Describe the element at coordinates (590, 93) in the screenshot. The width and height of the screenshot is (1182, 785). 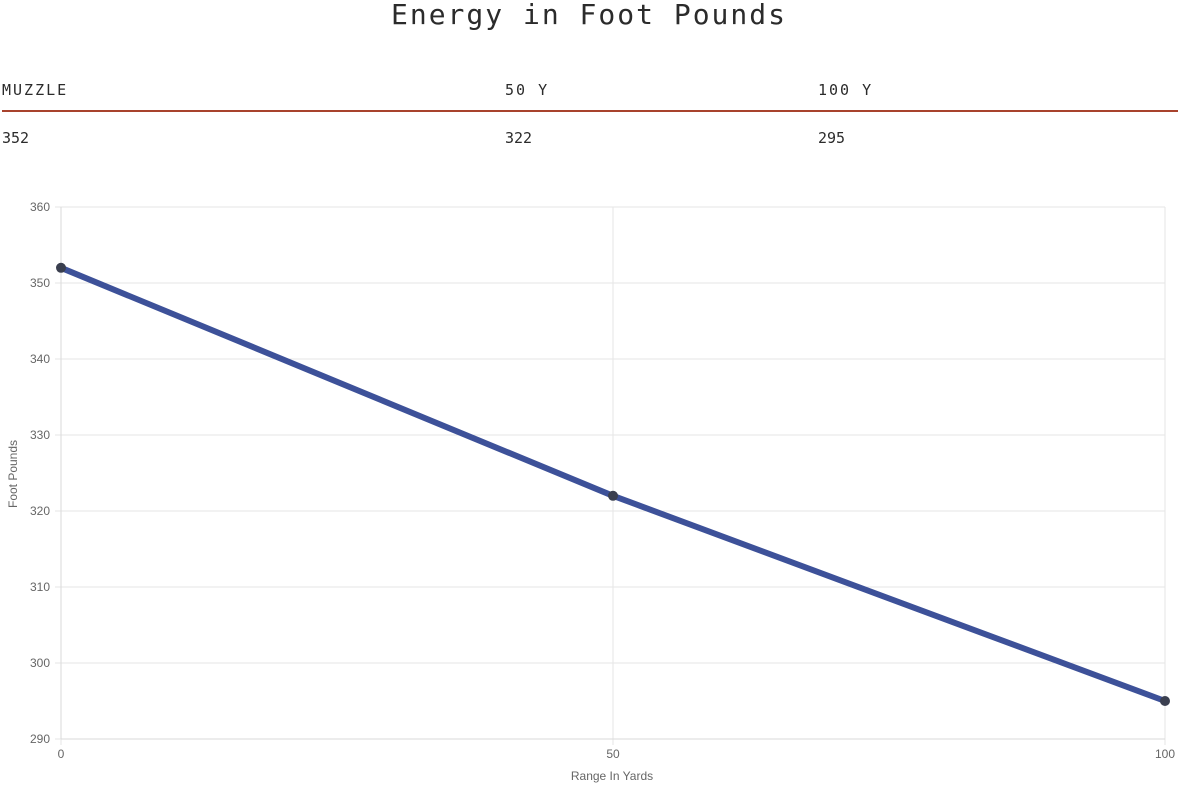
I see `energy-table-header: MUZZLE 50 Y 100 Y` at that location.